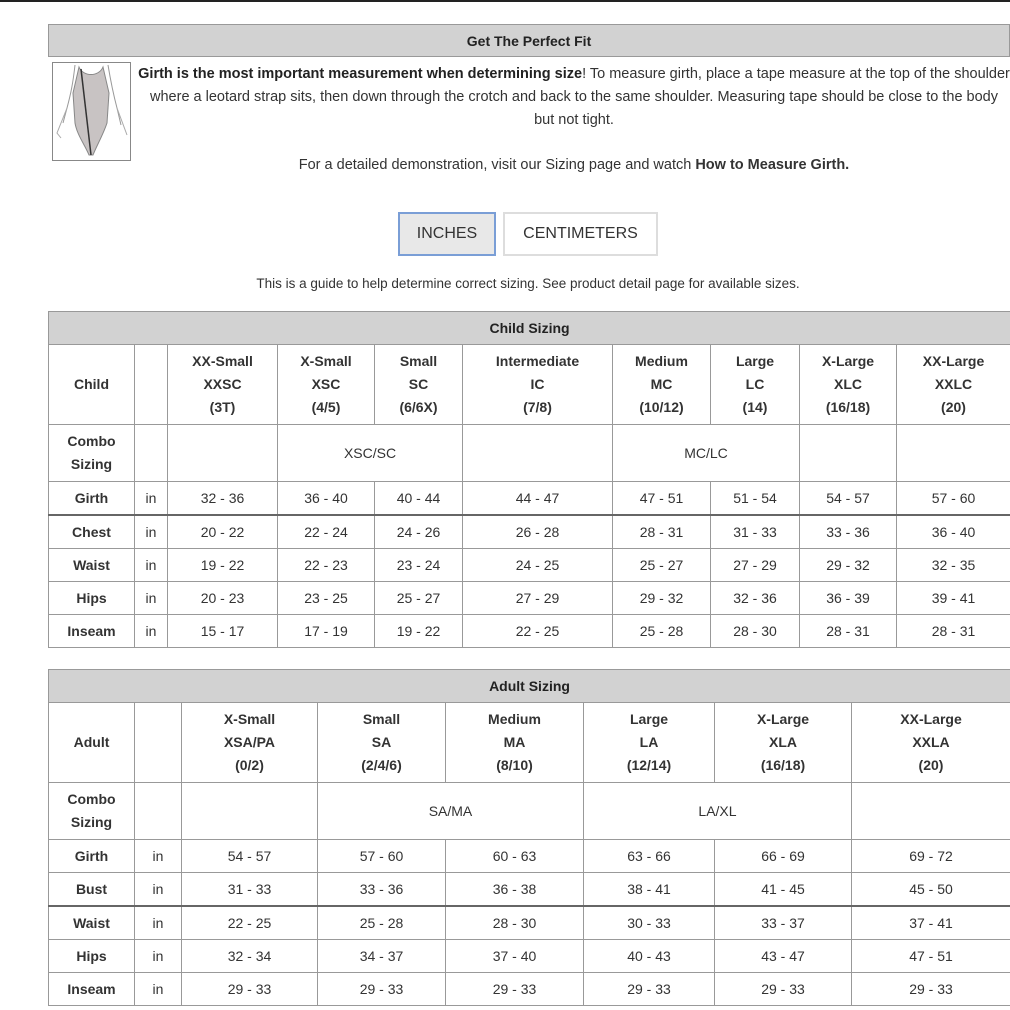 This screenshot has height=1010, width=1010. Describe the element at coordinates (222, 384) in the screenshot. I see `child-size-column-header: XX-Small XXSC (3T)` at that location.